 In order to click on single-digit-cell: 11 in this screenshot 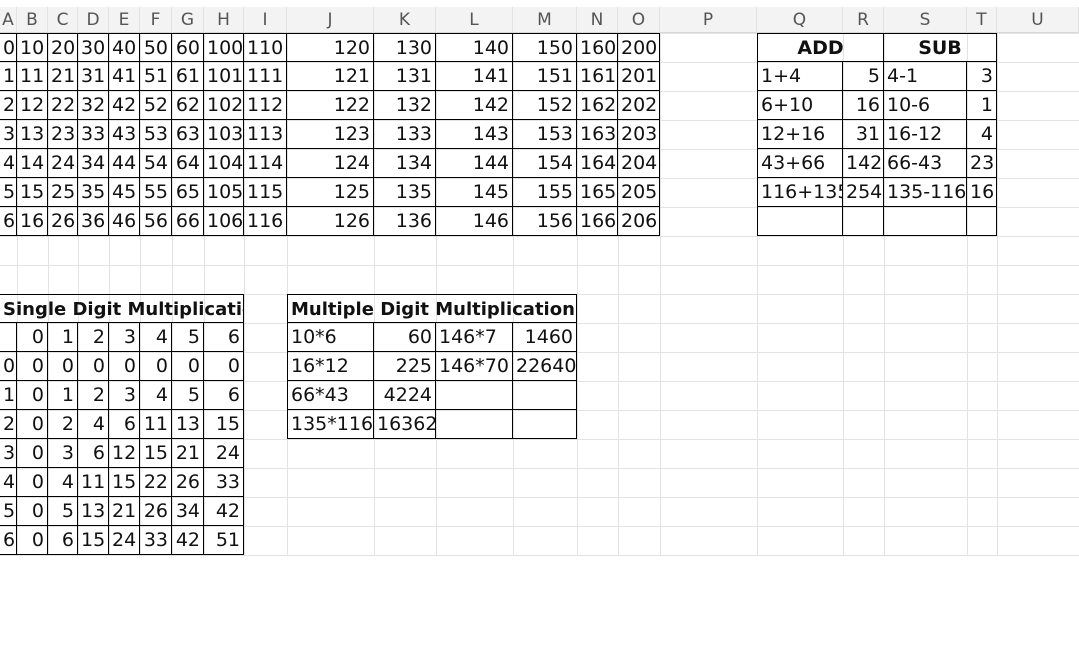, I will do `click(93, 482)`.